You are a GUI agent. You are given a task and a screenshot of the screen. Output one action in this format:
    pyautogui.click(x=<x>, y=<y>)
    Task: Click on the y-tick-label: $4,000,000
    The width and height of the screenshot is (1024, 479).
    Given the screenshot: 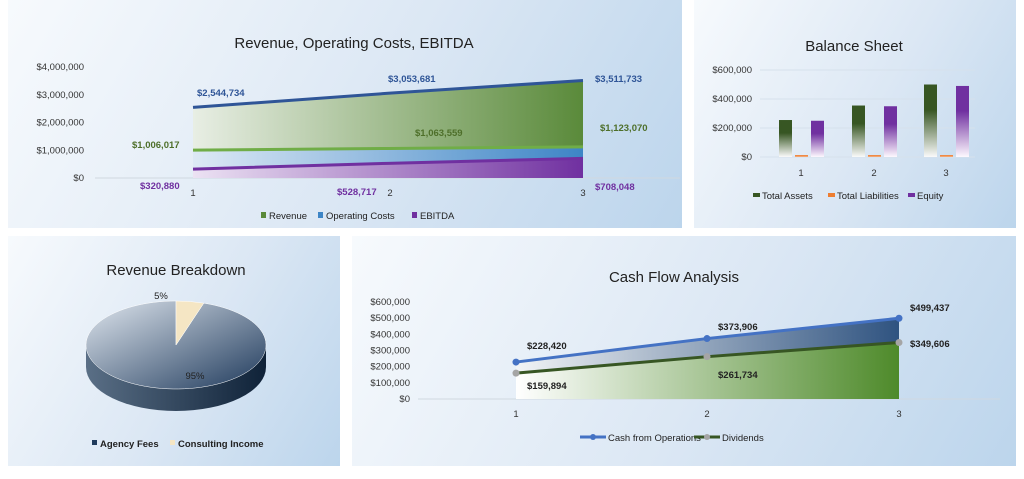 What is the action you would take?
    pyautogui.click(x=60, y=67)
    